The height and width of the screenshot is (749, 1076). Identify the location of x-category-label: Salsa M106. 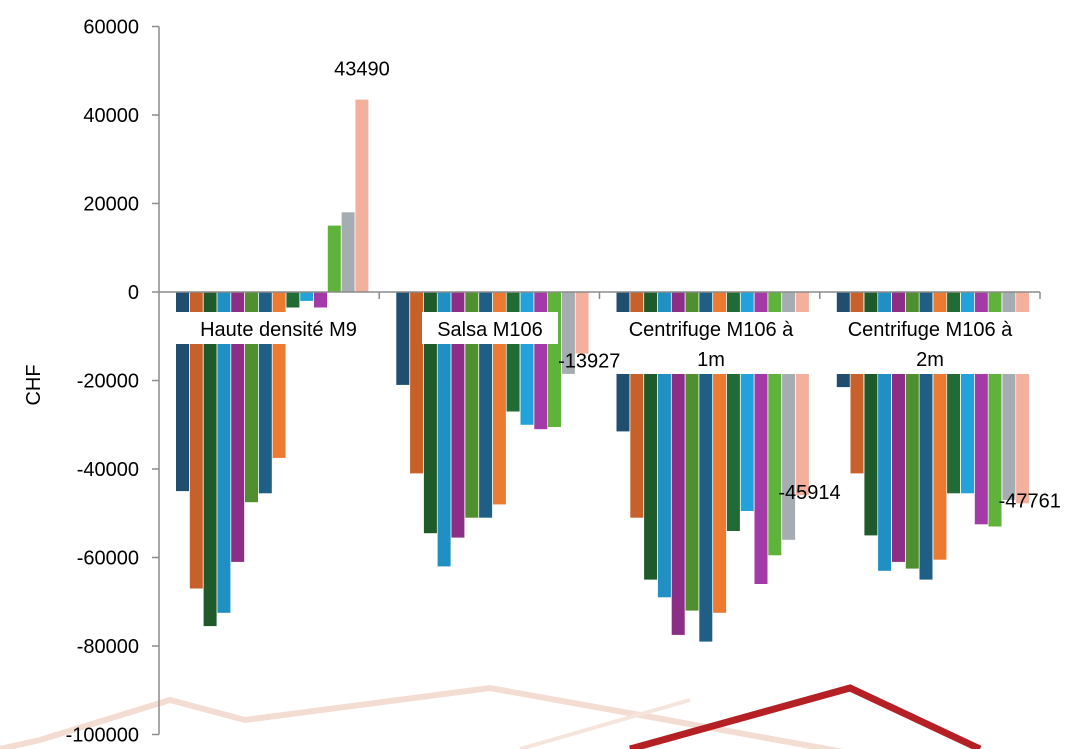
(490, 330).